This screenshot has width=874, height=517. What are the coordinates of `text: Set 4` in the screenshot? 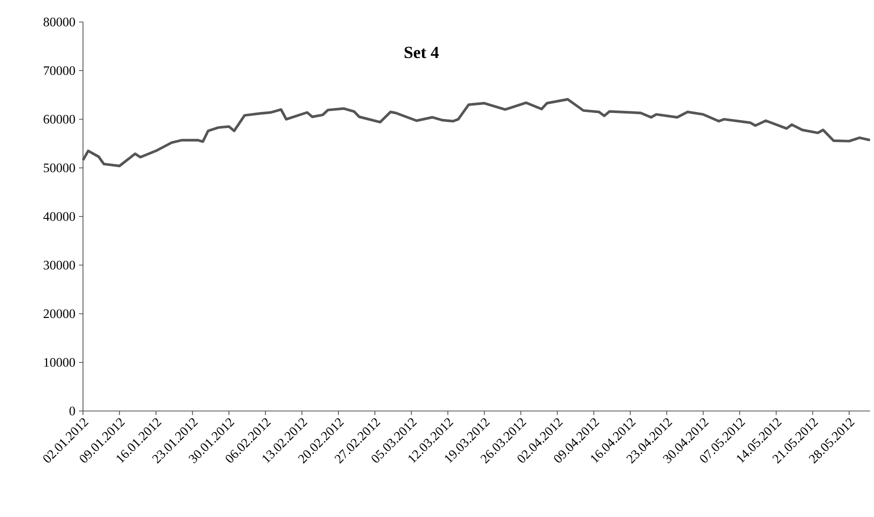 It's located at (421, 52).